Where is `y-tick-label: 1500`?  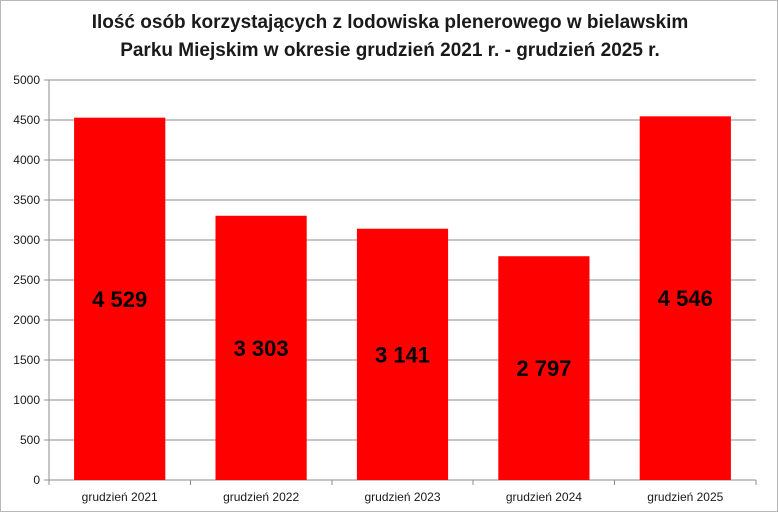
y-tick-label: 1500 is located at coordinates (26, 360).